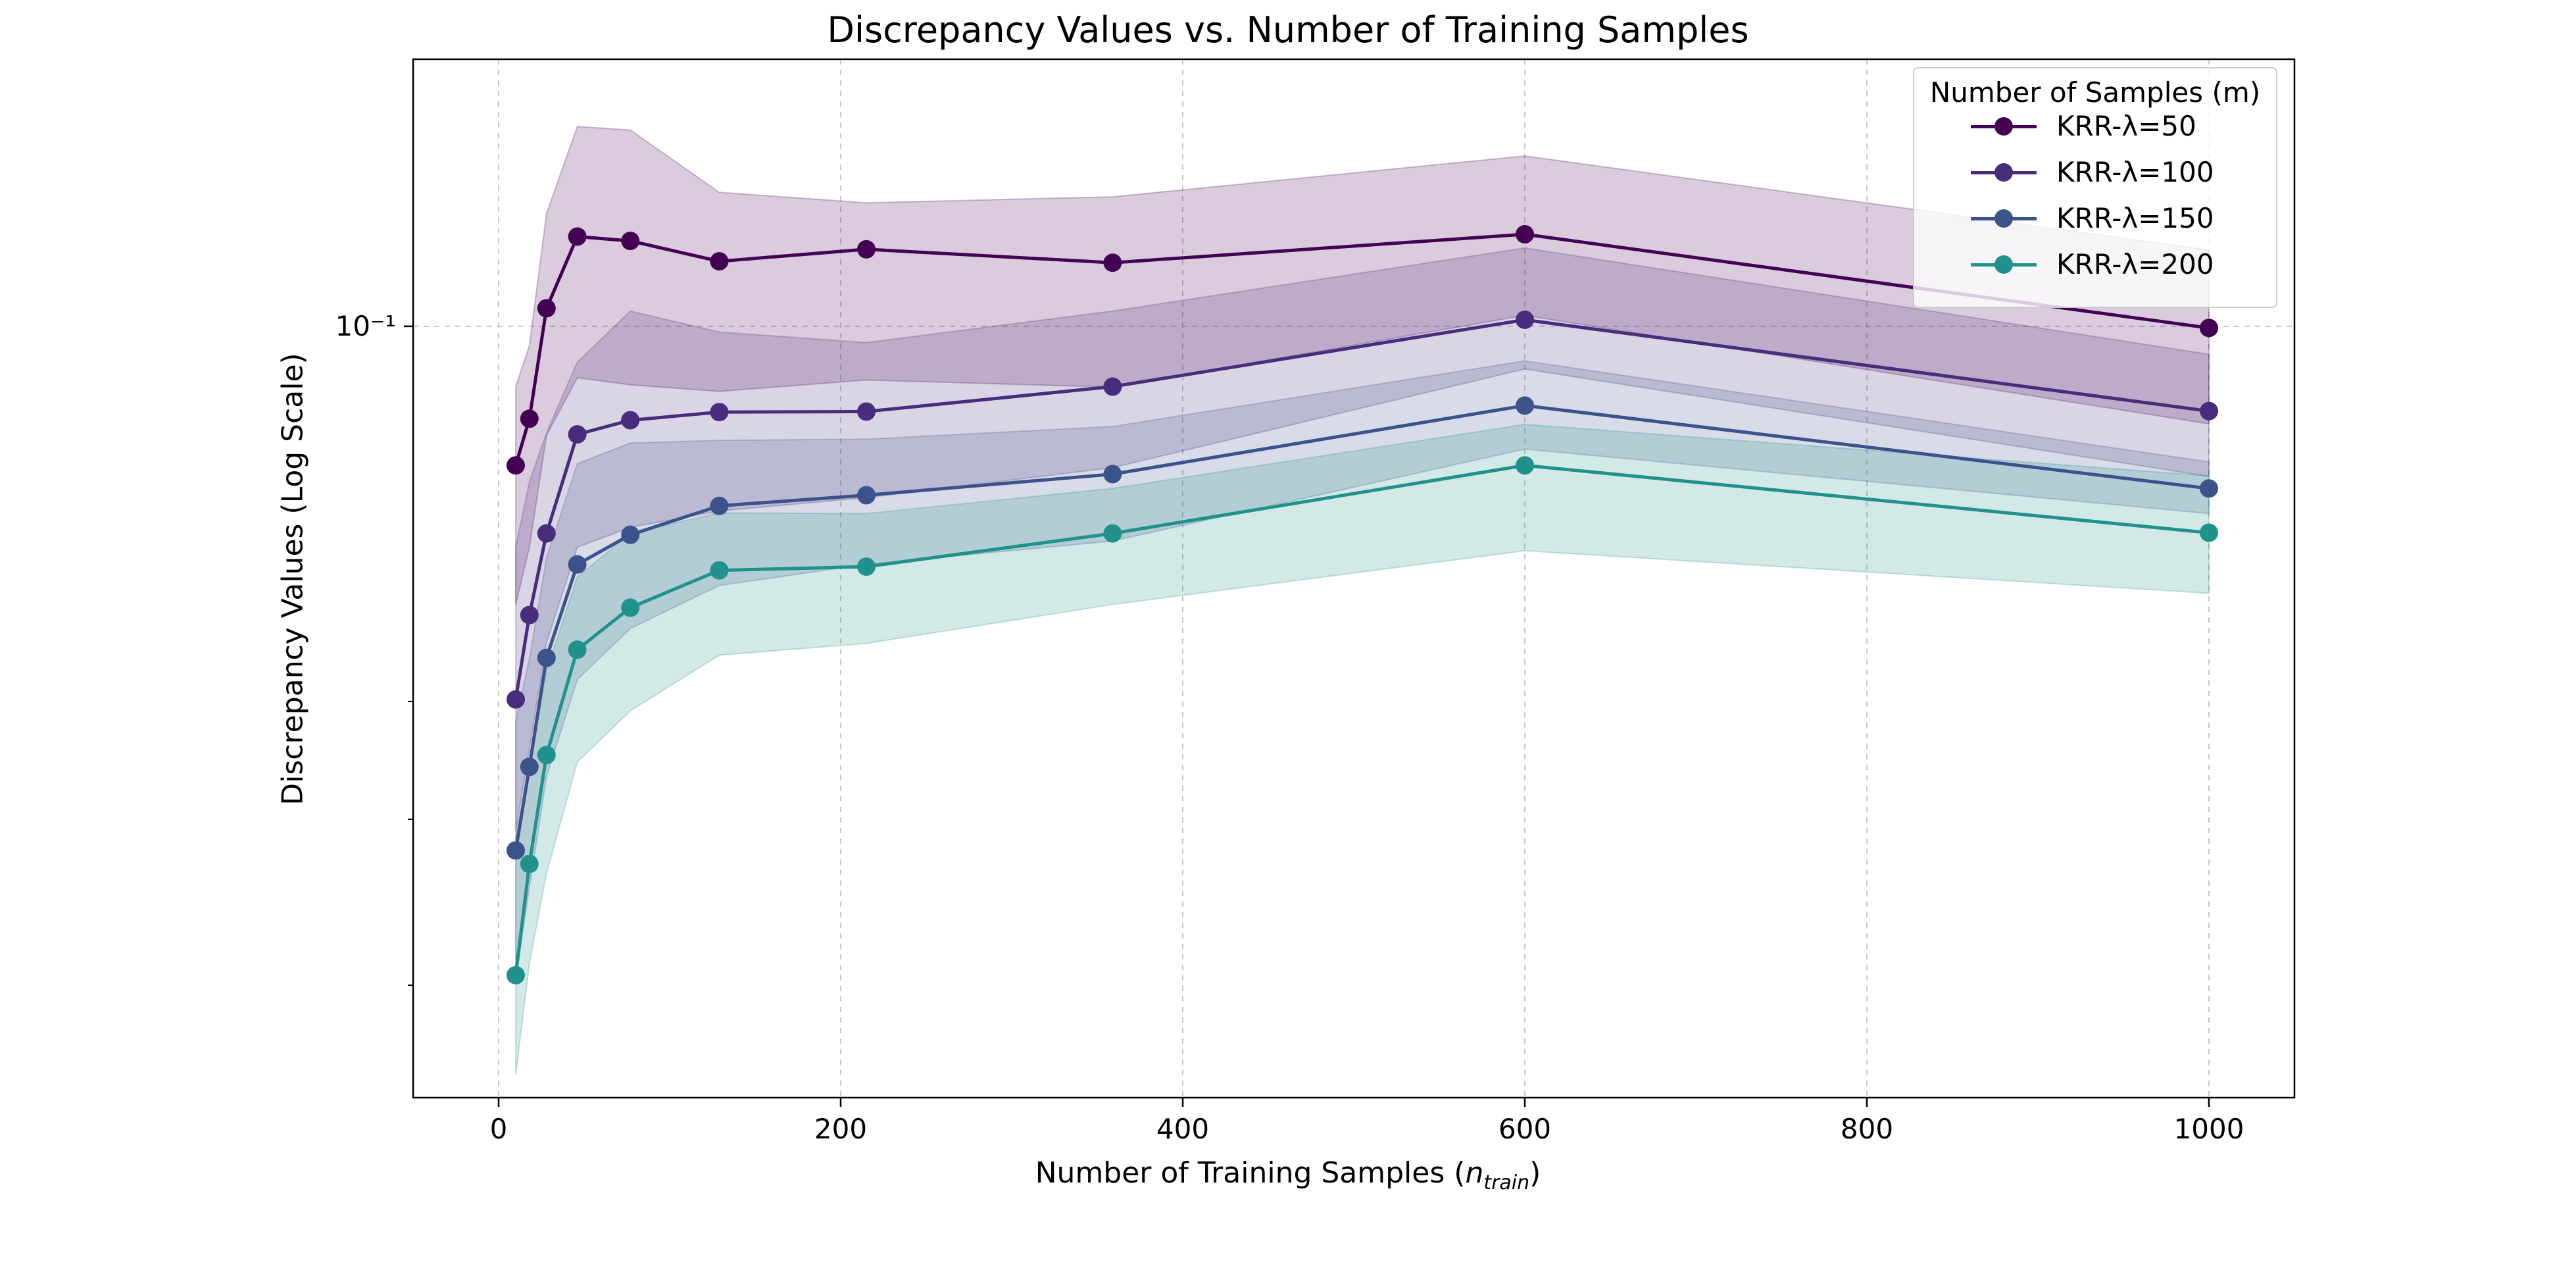  What do you see at coordinates (1250, 1173) in the screenshot?
I see `x-axis-label-prefix: Number of Training Samples (` at bounding box center [1250, 1173].